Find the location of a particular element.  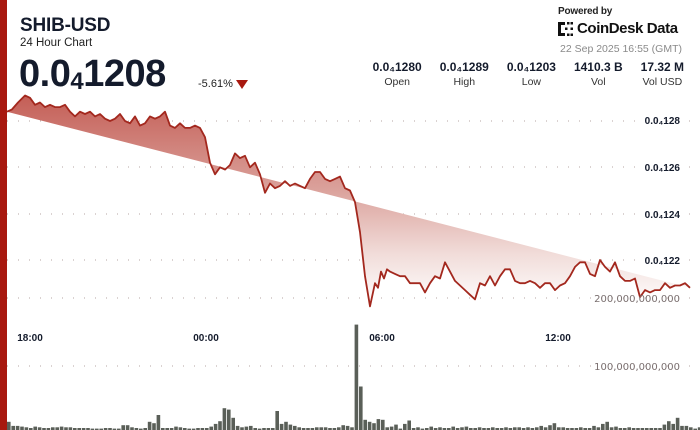

chart-subtitle: 24 Hour Chart is located at coordinates (56, 43).